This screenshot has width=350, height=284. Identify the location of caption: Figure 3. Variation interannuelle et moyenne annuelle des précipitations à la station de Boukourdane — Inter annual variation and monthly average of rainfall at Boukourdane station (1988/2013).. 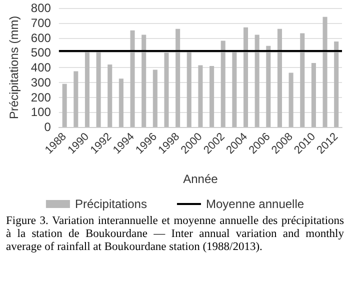
(175, 234).